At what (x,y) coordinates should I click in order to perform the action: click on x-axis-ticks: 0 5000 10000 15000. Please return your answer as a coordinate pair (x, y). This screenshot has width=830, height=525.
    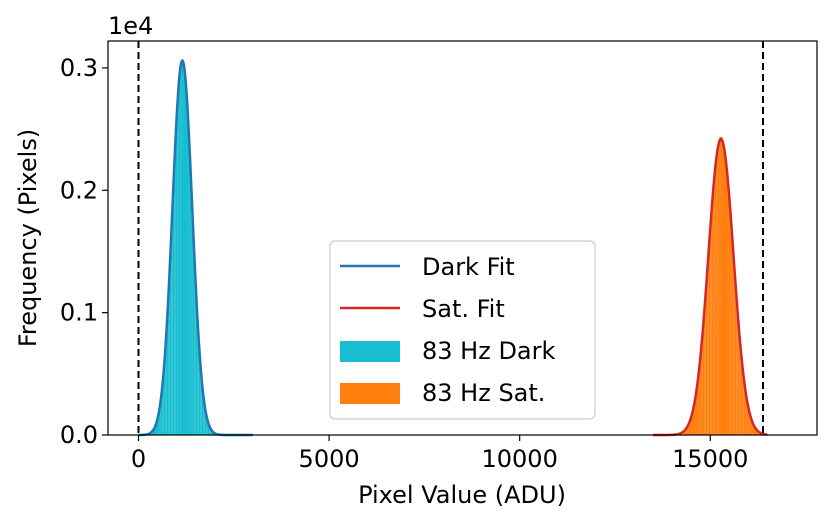
    Looking at the image, I should click on (439, 454).